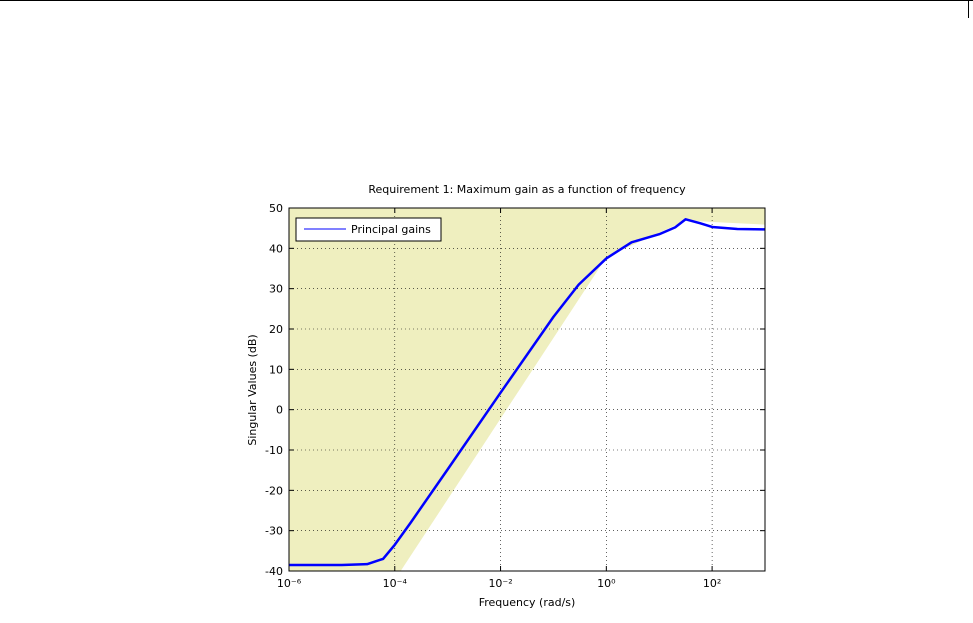 The width and height of the screenshot is (973, 623). Describe the element at coordinates (395, 583) in the screenshot. I see `x-tick-label: 10⁻⁴` at that location.